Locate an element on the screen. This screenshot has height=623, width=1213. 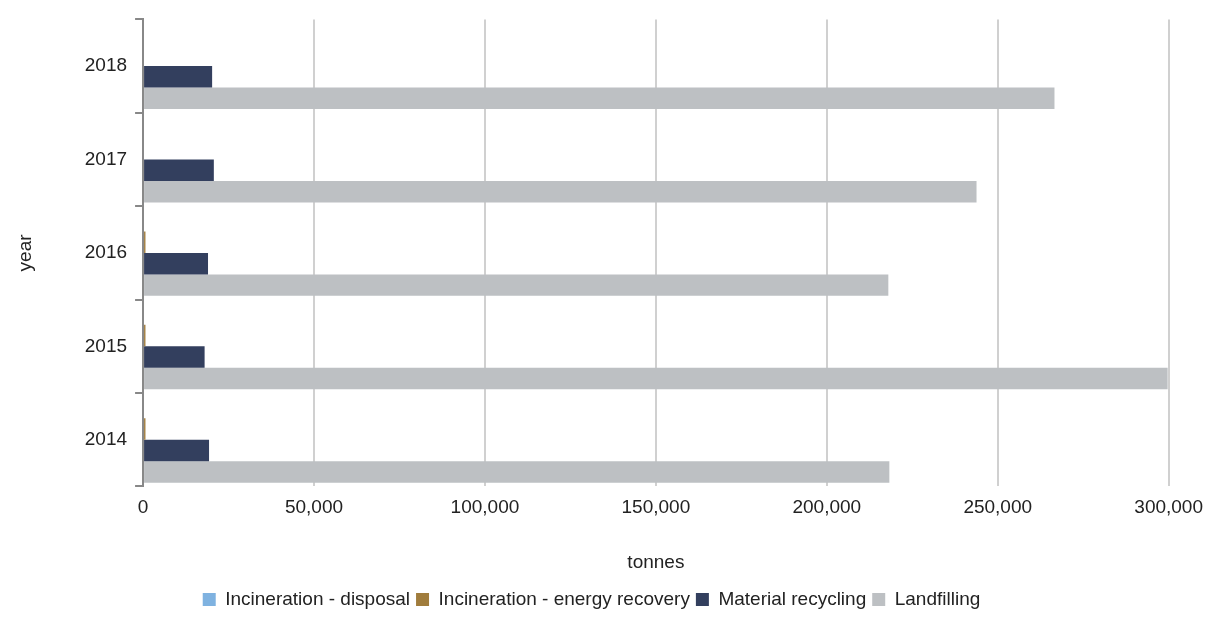
x-tick-label: 300,000 is located at coordinates (1168, 507).